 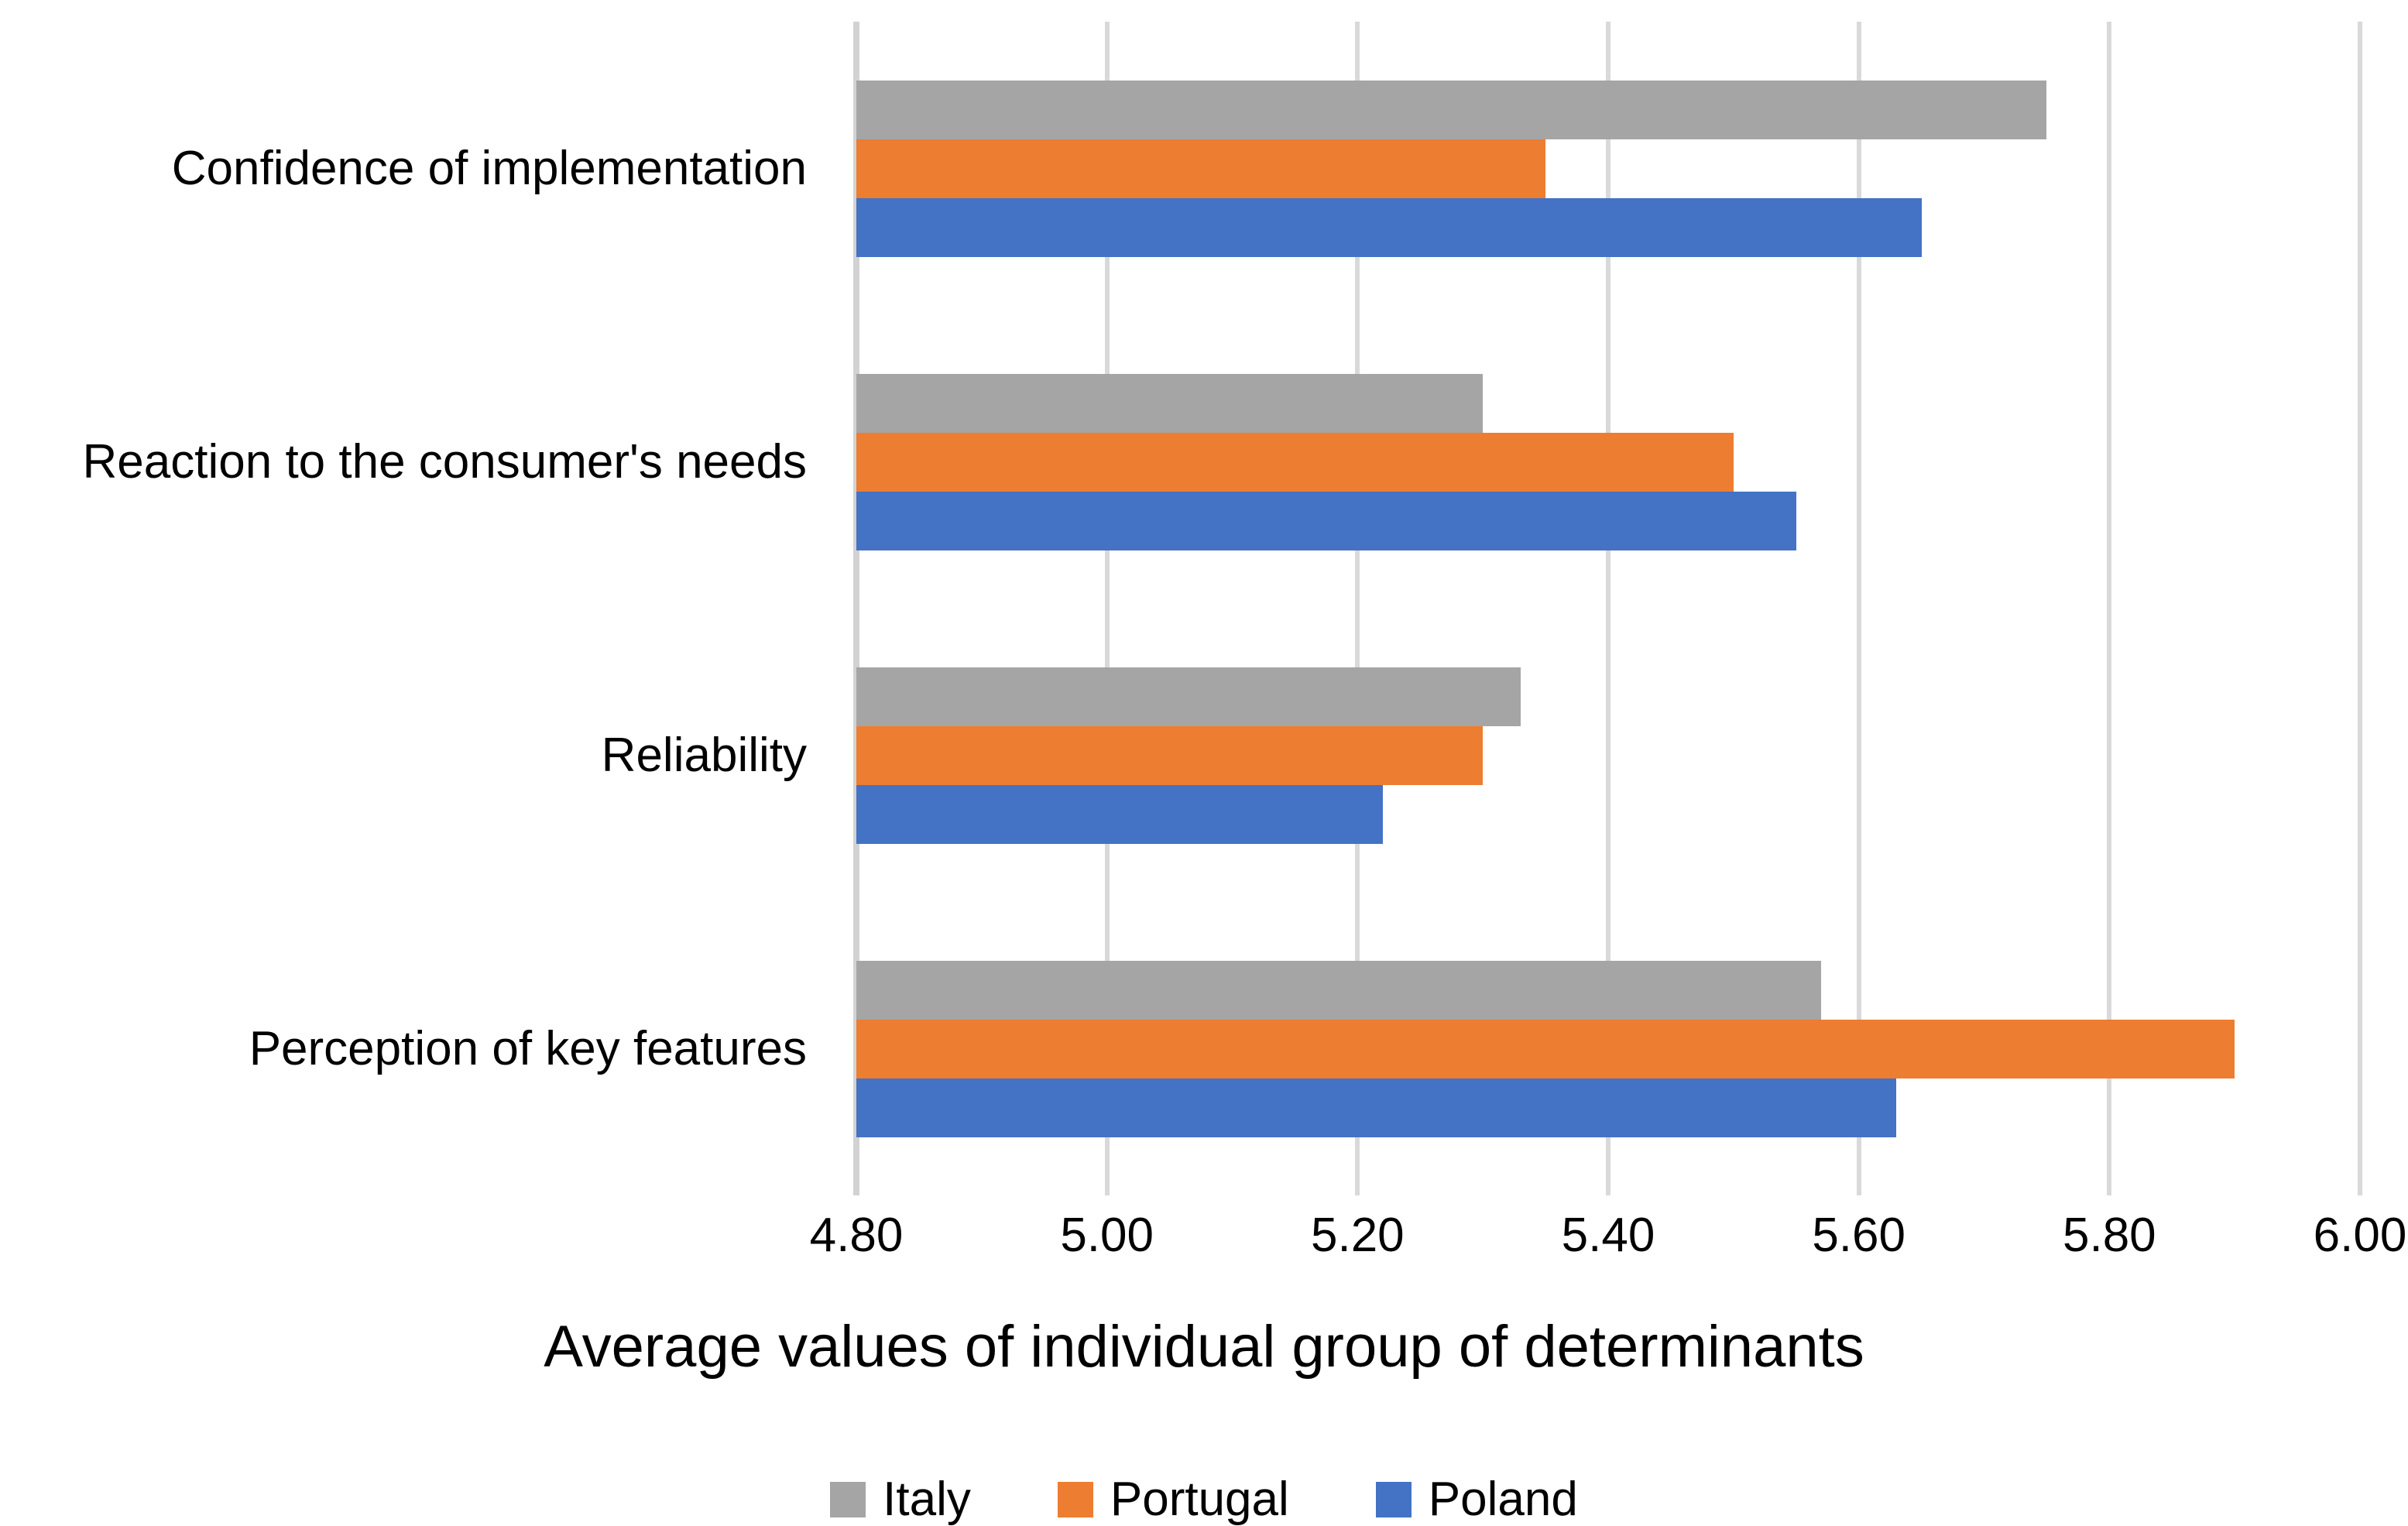 What do you see at coordinates (1357, 608) in the screenshot?
I see `gridline-5.20` at bounding box center [1357, 608].